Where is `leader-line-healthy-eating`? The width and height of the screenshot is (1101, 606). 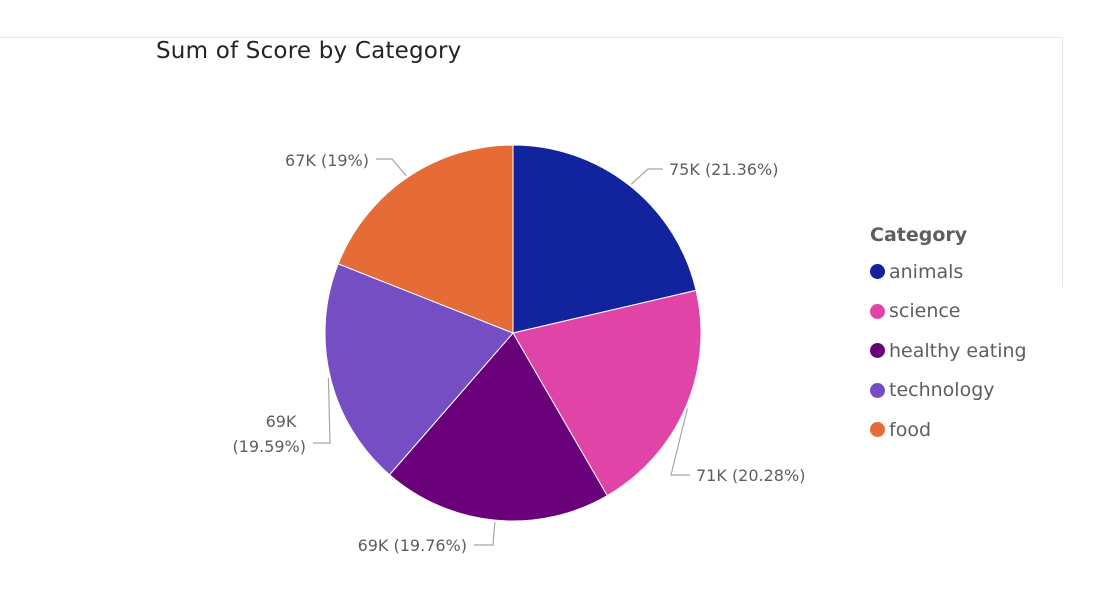 leader-line-healthy-eating is located at coordinates (485, 534).